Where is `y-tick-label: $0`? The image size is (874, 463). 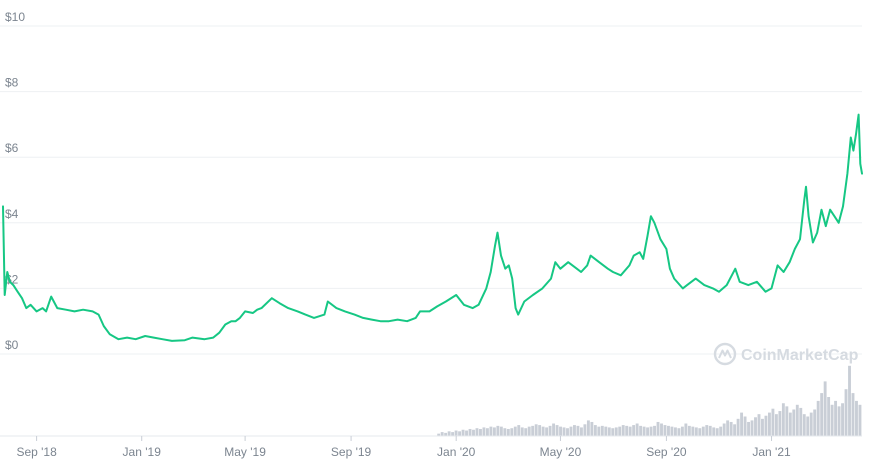
y-tick-label: $0 is located at coordinates (12, 345).